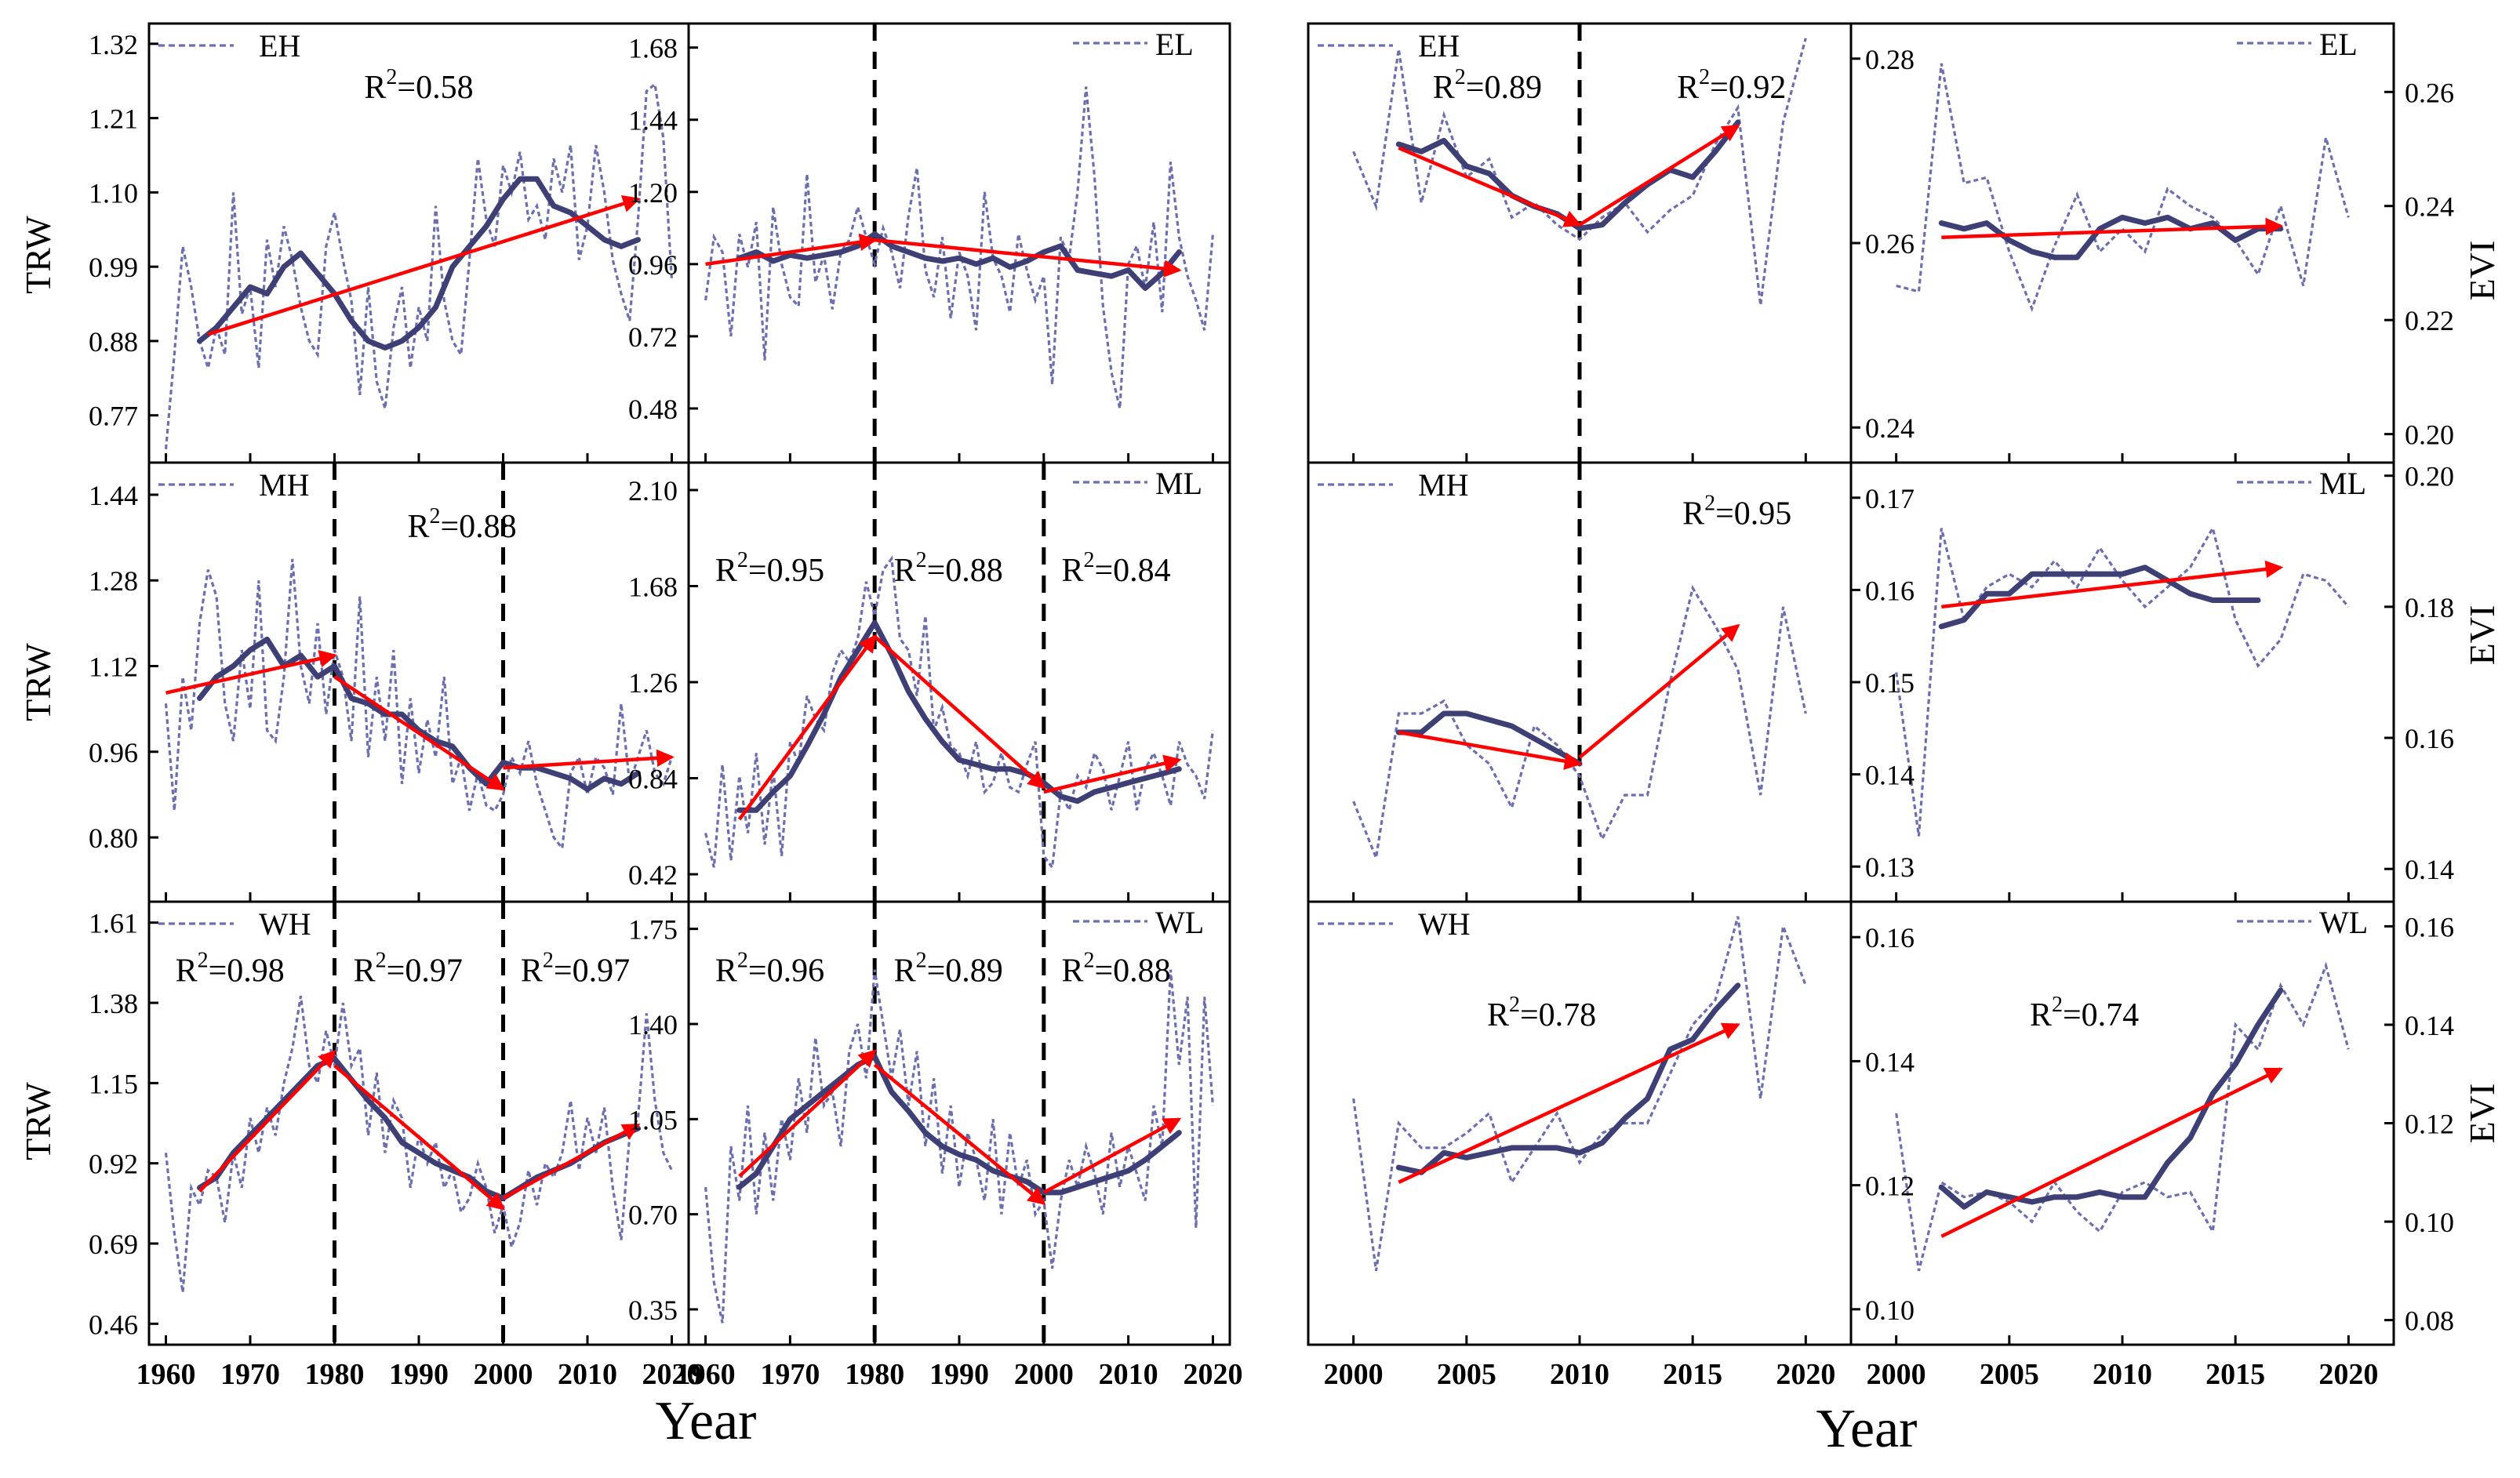  What do you see at coordinates (706, 1421) in the screenshot?
I see `x-axis-label-left: Year` at bounding box center [706, 1421].